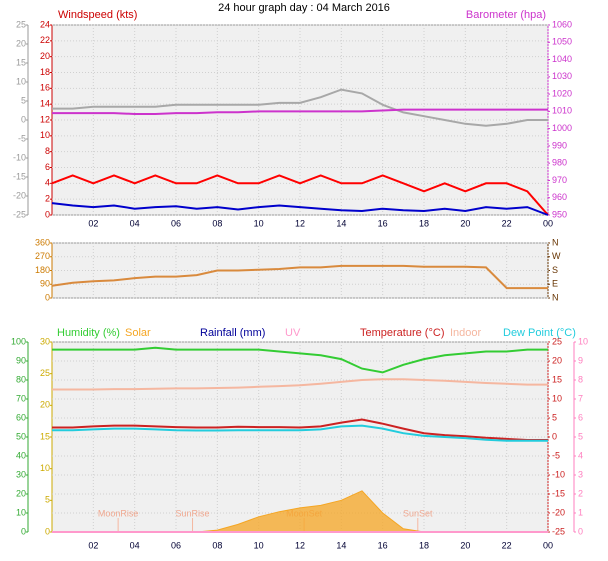  What do you see at coordinates (22, 138) in the screenshot?
I see `y-tick-label: -5` at bounding box center [22, 138].